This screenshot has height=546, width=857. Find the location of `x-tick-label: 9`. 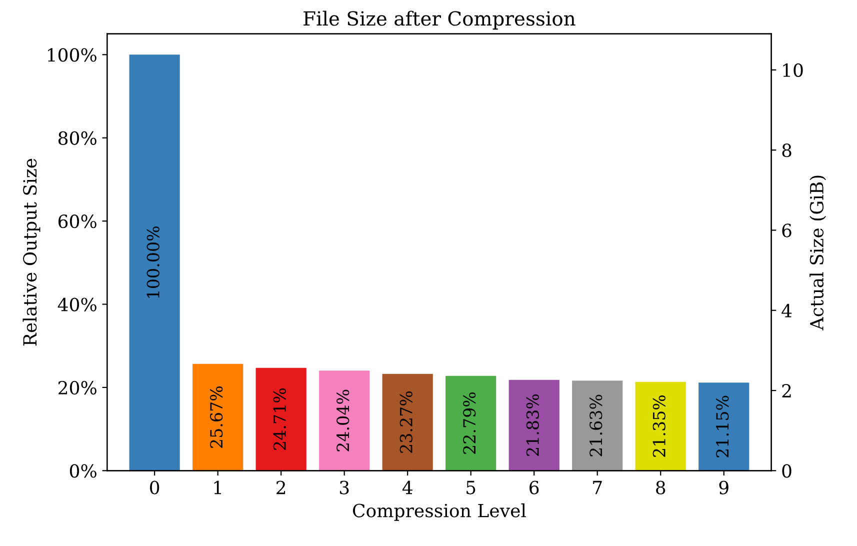

x-tick-label: 9 is located at coordinates (723, 487).